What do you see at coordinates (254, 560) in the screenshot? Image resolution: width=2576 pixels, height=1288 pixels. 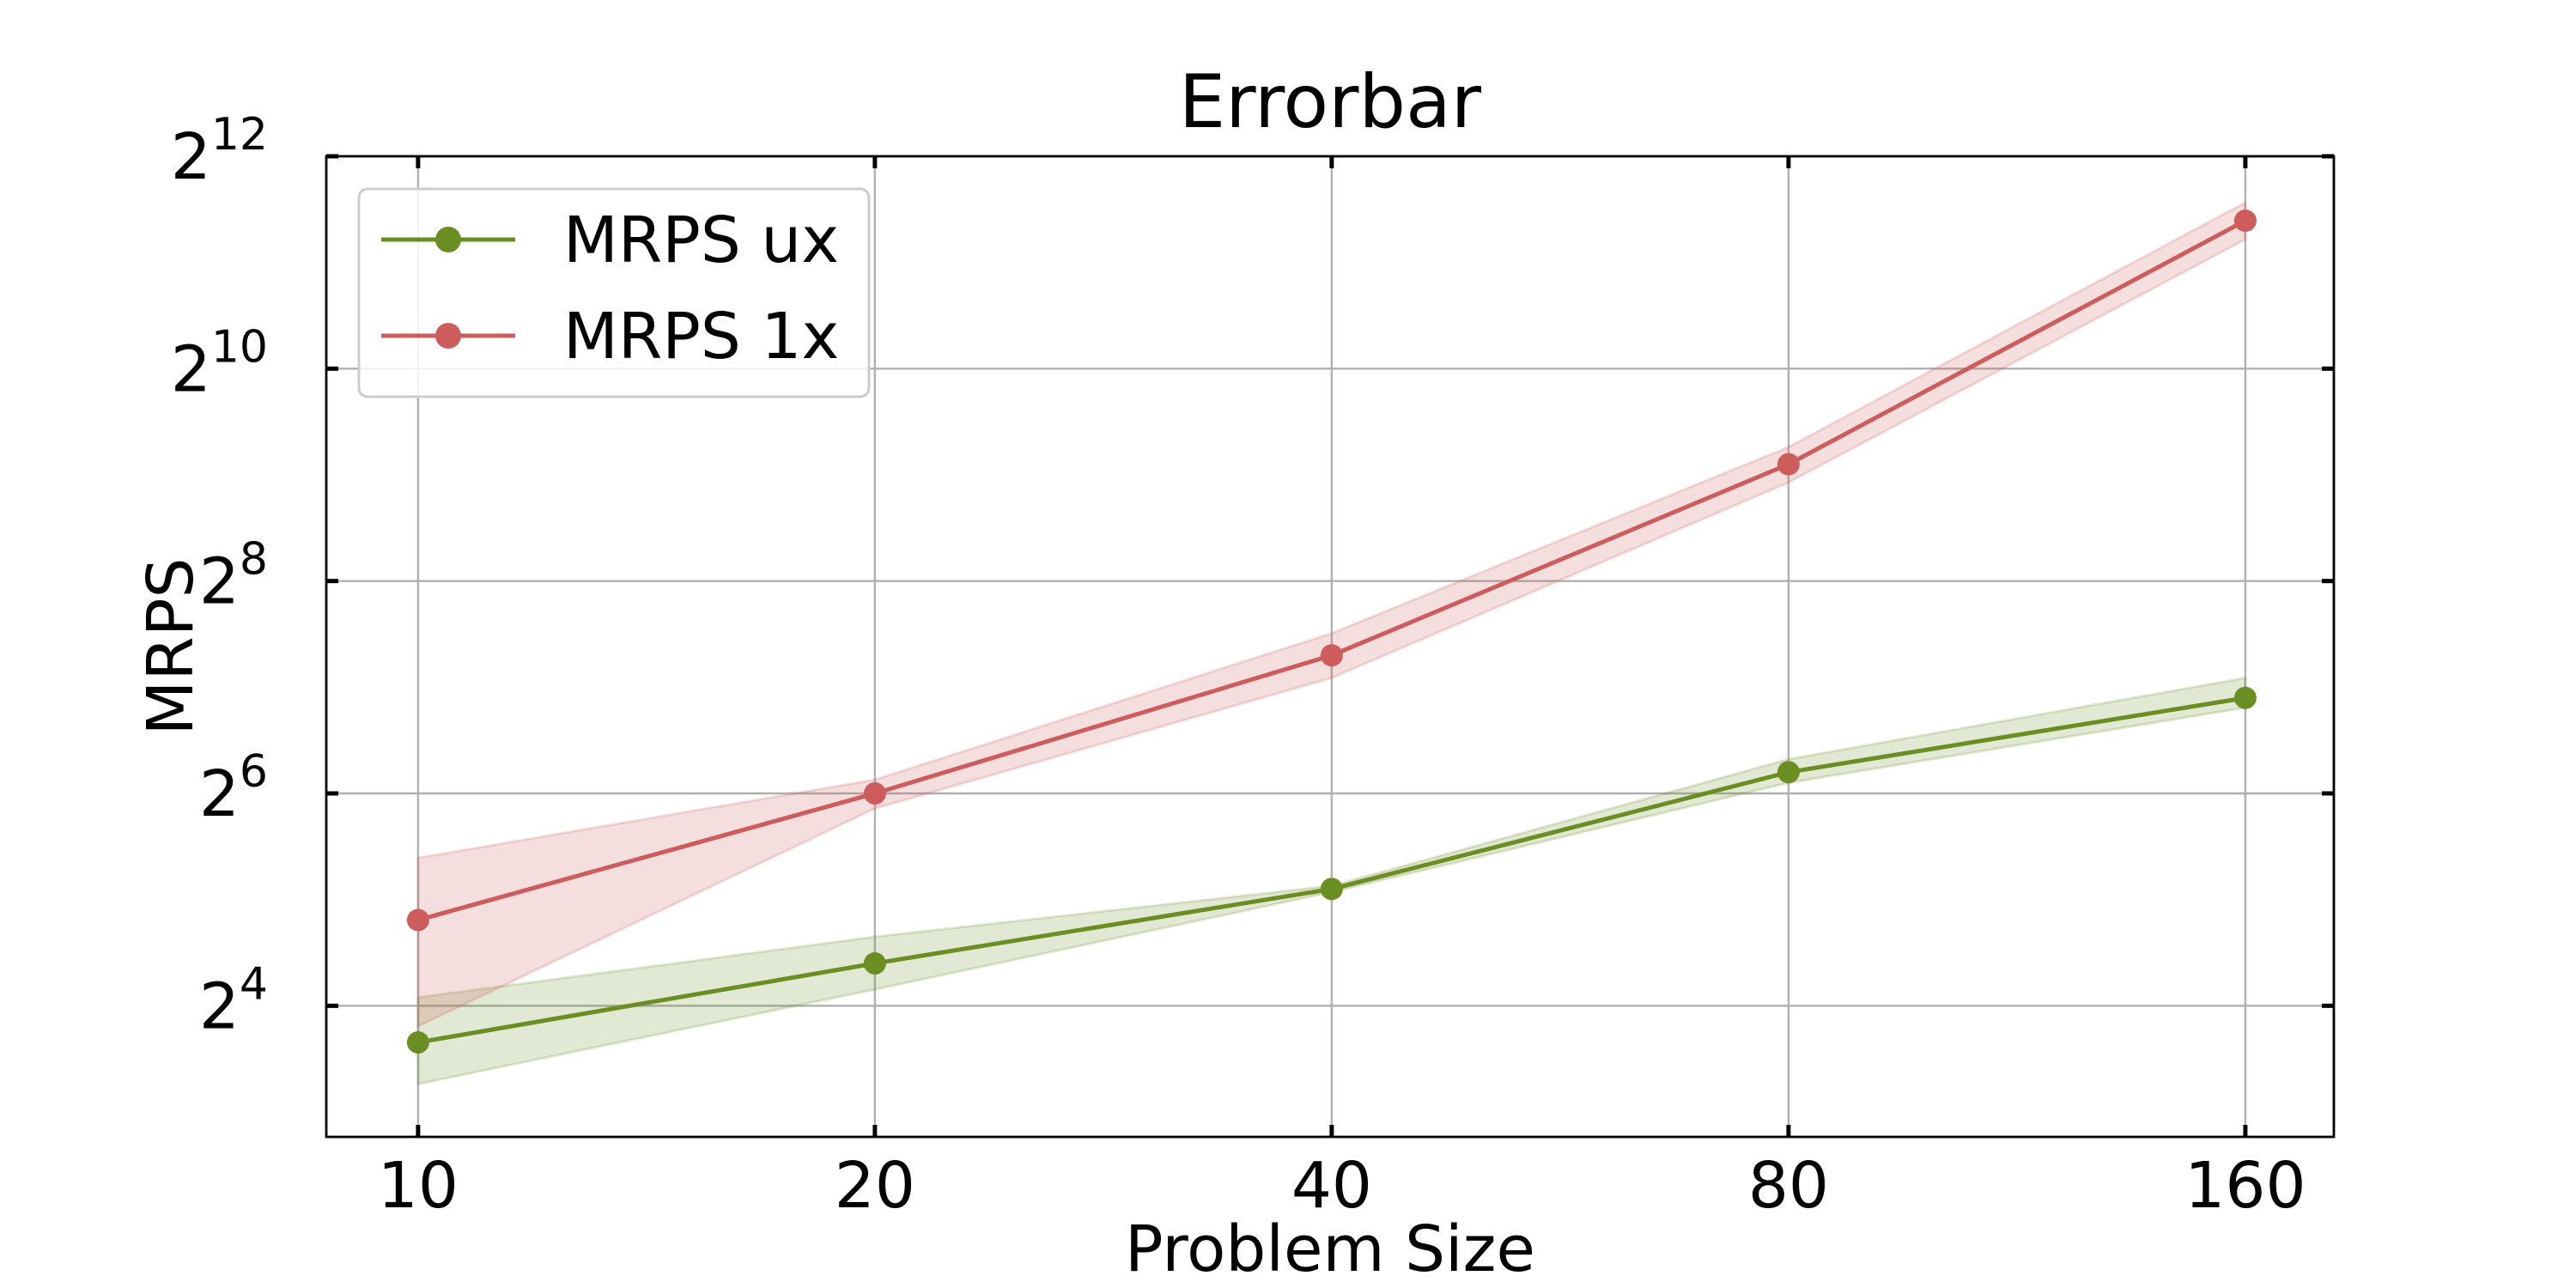 I see `y-tick-exponent: 8` at bounding box center [254, 560].